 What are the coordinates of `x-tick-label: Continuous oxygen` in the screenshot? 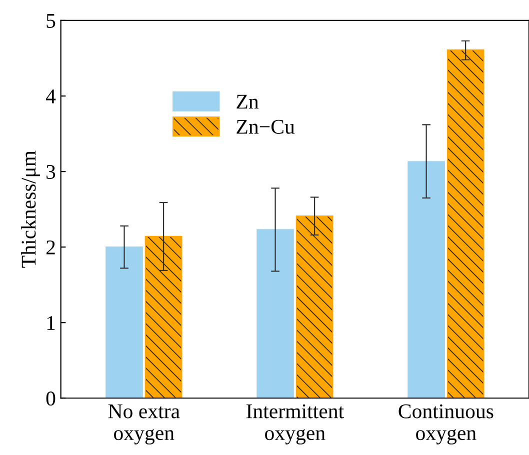 It's located at (446, 424).